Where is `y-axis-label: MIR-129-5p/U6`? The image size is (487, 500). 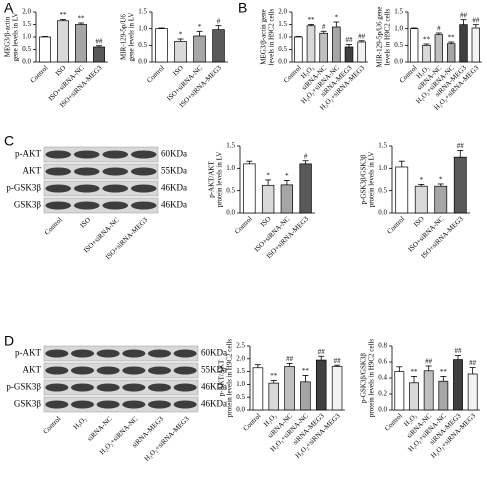
y-axis-label: MIR-129-5p/U6 is located at coordinates (124, 37).